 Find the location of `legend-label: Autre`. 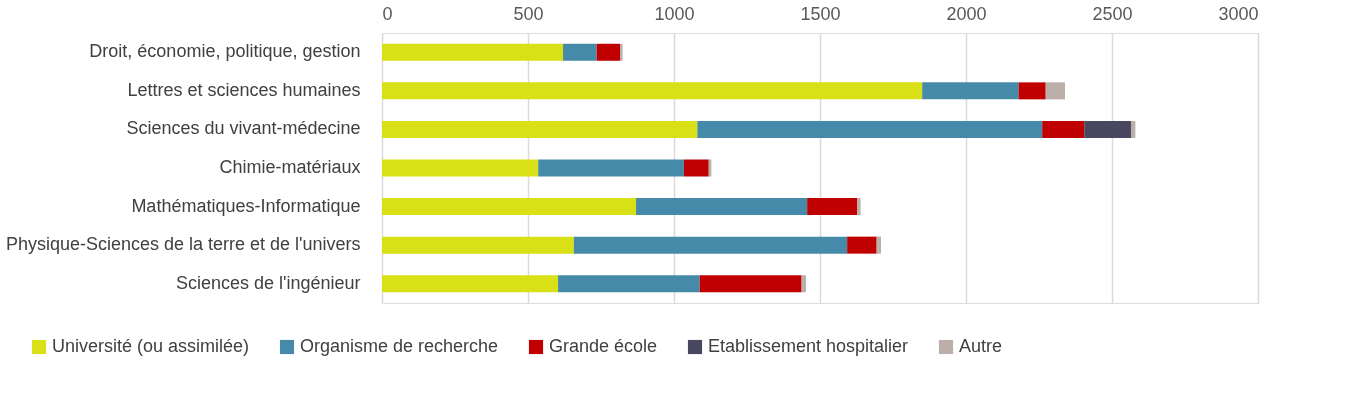

legend-label: Autre is located at coordinates (981, 346).